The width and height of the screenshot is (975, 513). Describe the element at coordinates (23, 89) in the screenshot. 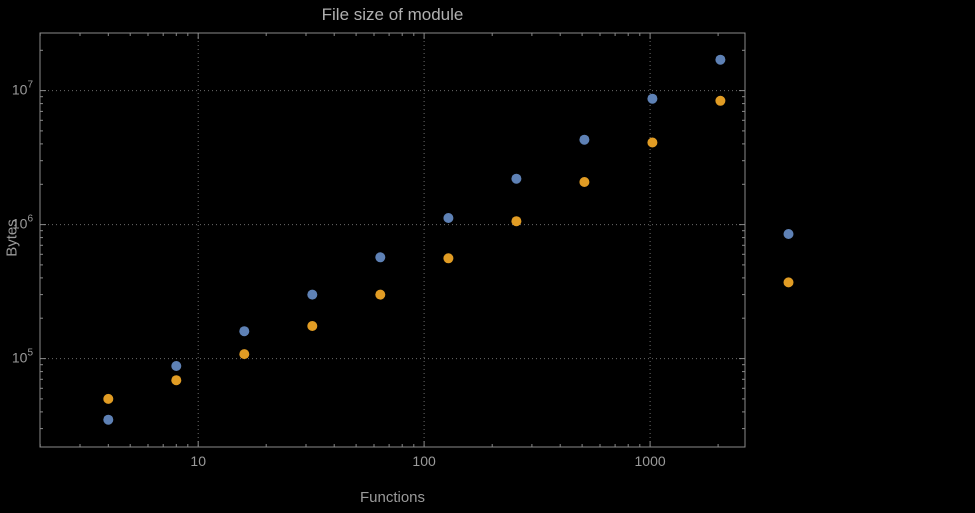

I see `y-tick-label: 10⁷` at that location.